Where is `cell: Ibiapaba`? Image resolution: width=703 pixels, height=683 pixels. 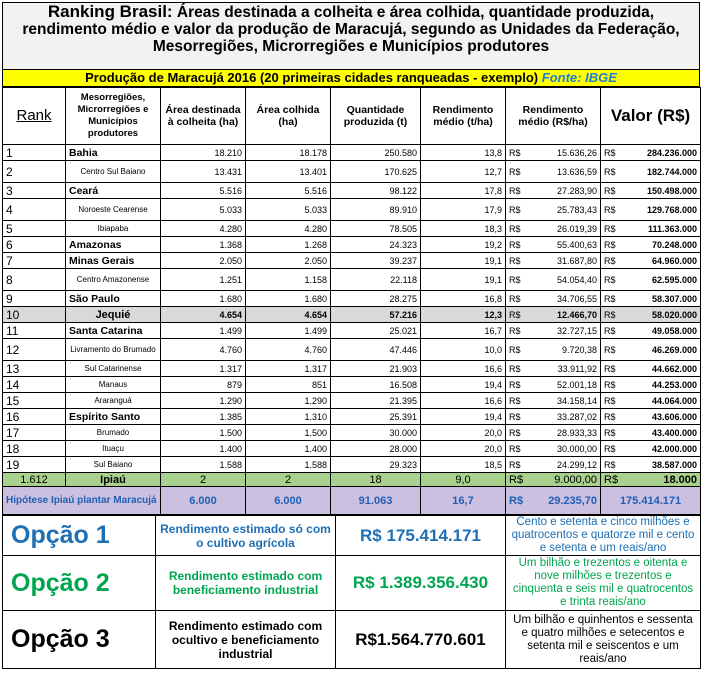
cell: Ibiapaba is located at coordinates (113, 228).